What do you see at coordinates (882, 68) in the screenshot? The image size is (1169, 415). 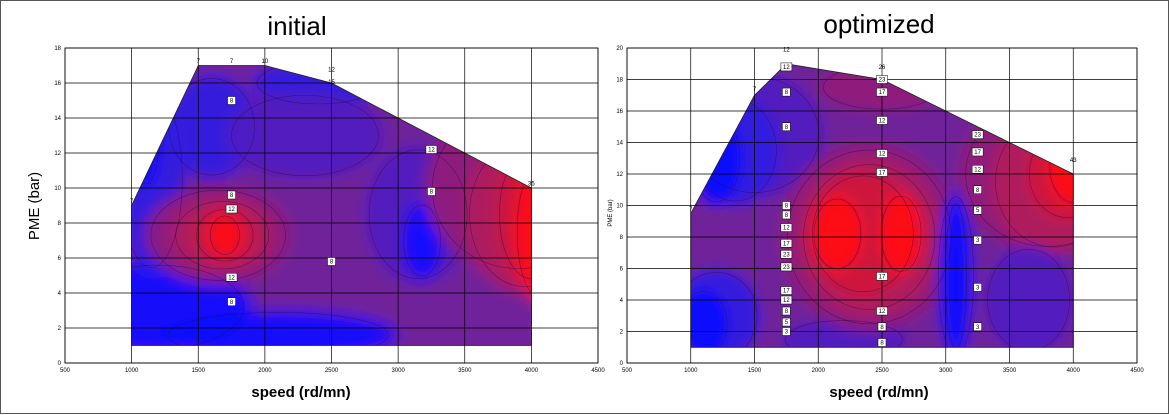 I see `boundary-label: 26` at bounding box center [882, 68].